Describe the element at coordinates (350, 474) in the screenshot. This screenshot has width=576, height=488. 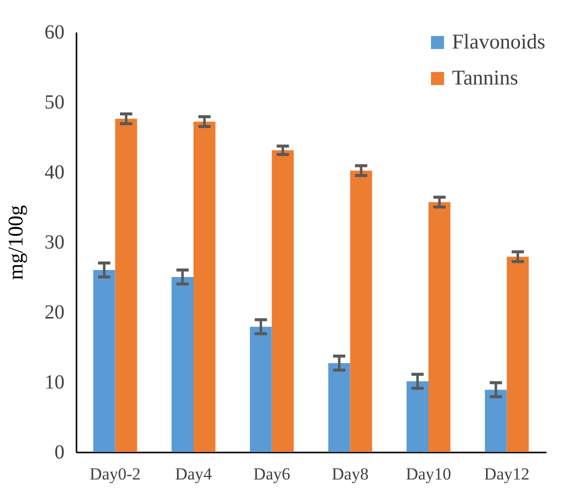
I see `x-tick-label: Day8` at that location.